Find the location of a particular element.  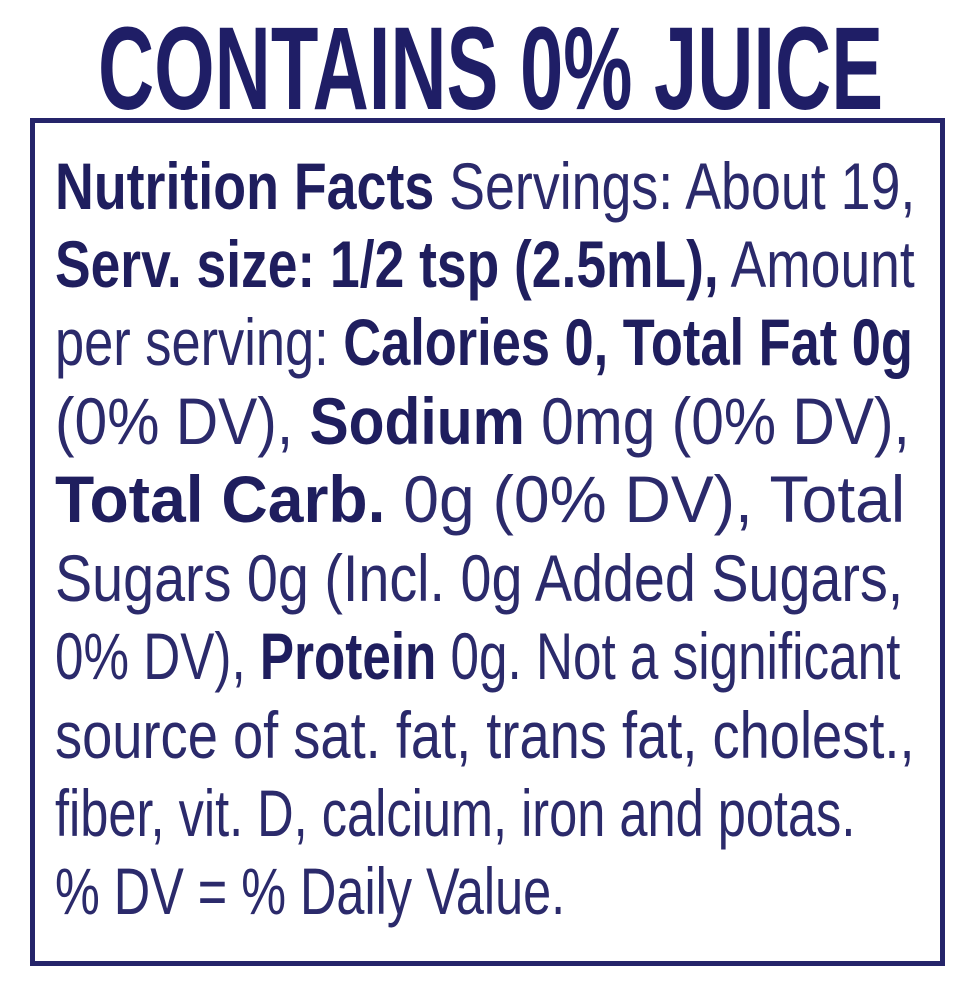

bold-text: Sodium is located at coordinates (417, 421).